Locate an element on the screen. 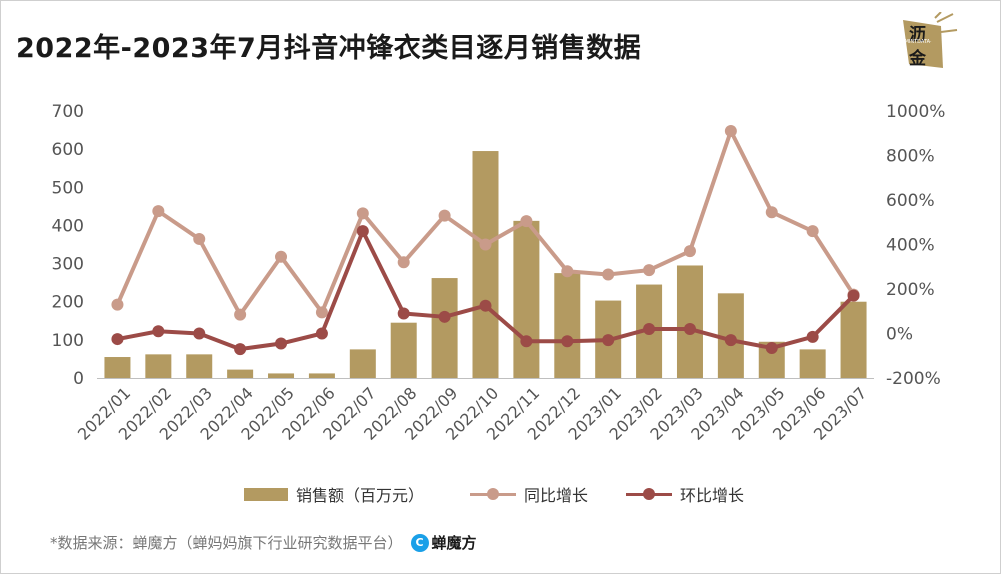 This screenshot has width=1001, height=574. footer-source-text: *数据来源：蝉魔方（蝉妈妈旗下行业研究数据平台） is located at coordinates (226, 543).